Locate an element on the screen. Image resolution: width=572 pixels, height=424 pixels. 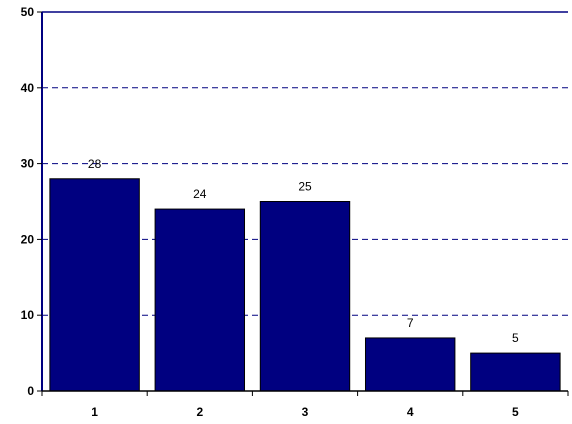
y-tick-label: 30 is located at coordinates (28, 164).